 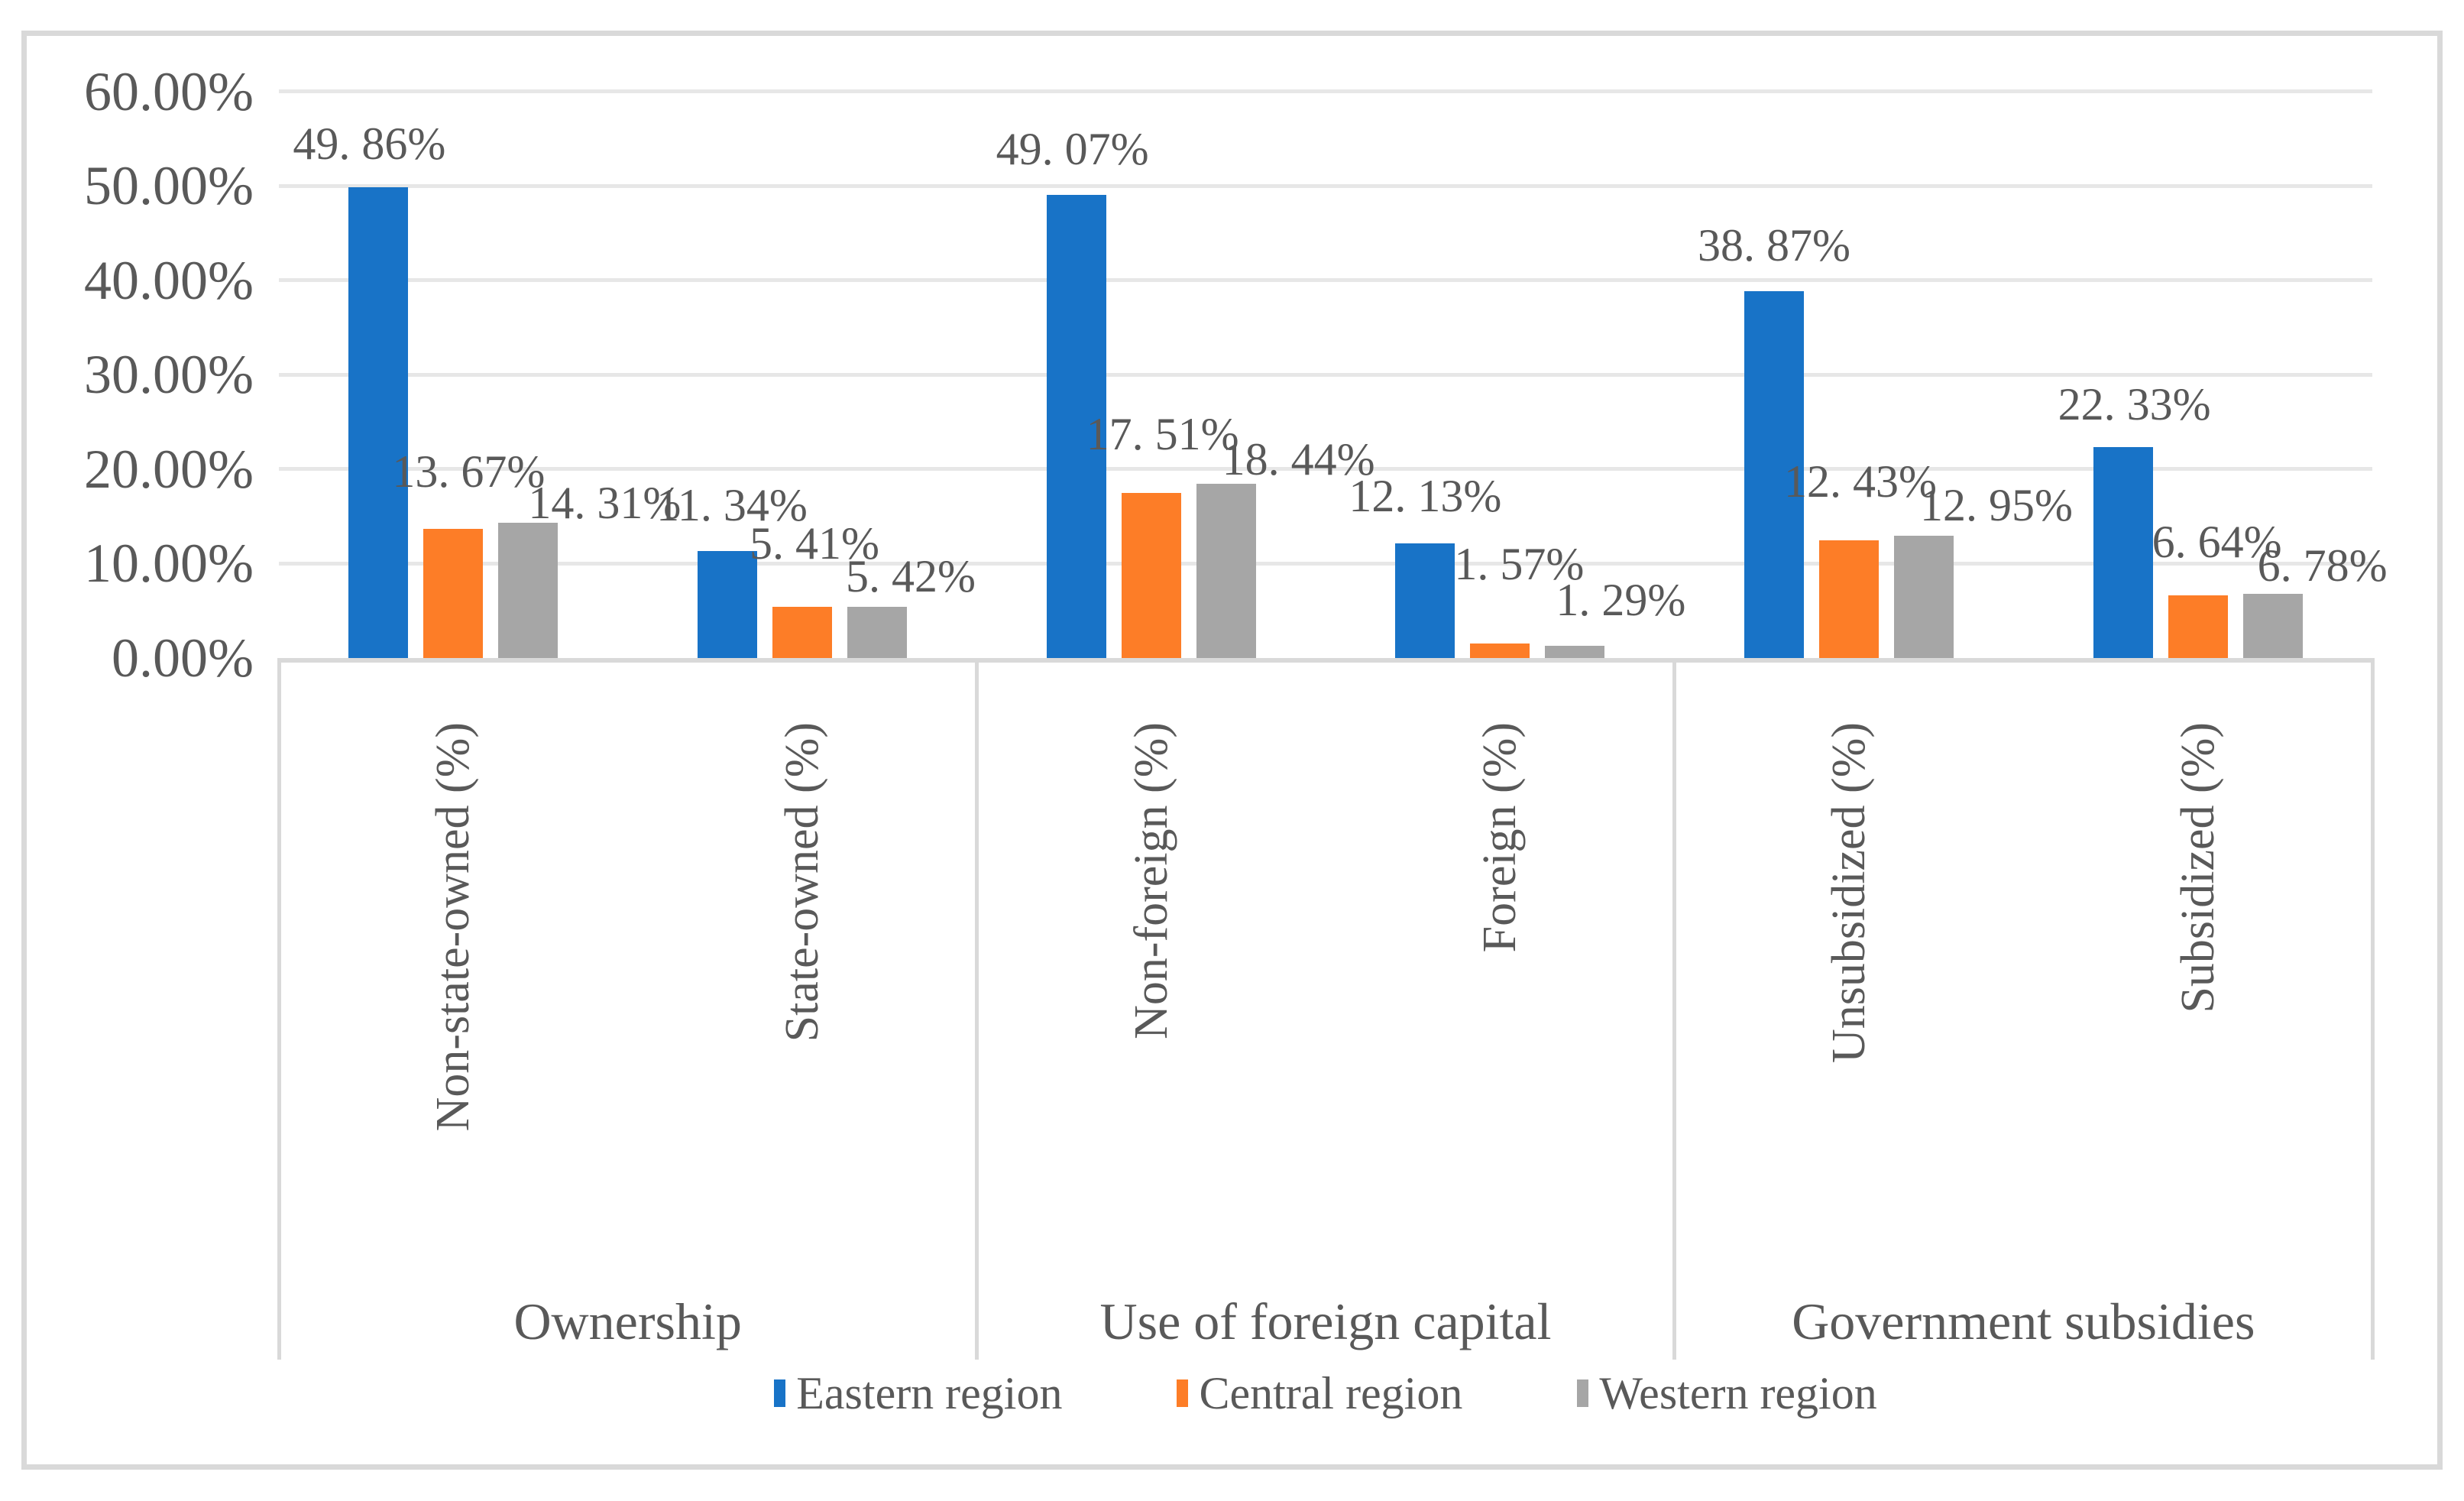 What do you see at coordinates (1298, 459) in the screenshot?
I see `bar-value-label: 18. 44%` at bounding box center [1298, 459].